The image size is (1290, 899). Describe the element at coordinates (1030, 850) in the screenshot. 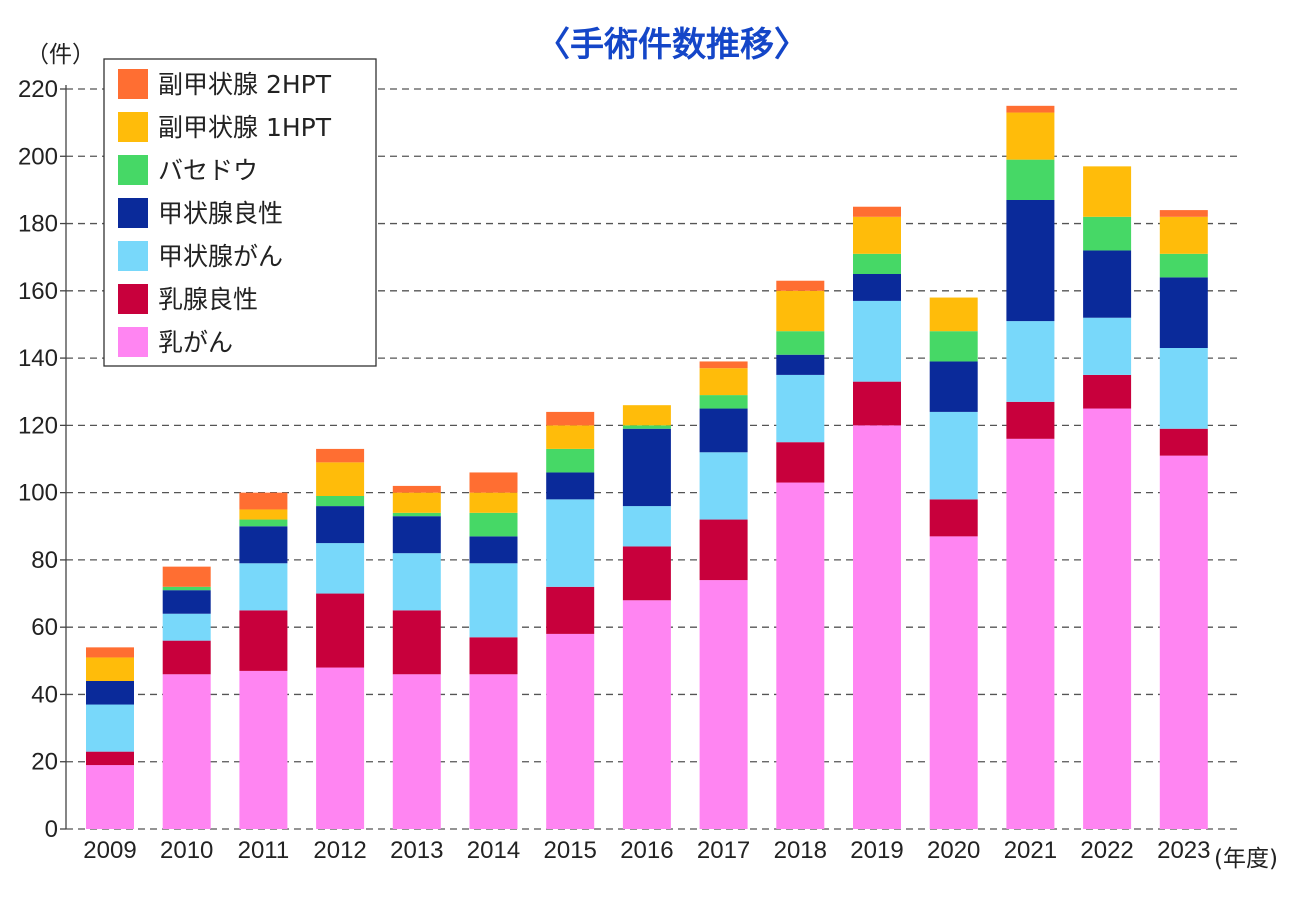

I see `x-tick-label: 2021` at that location.